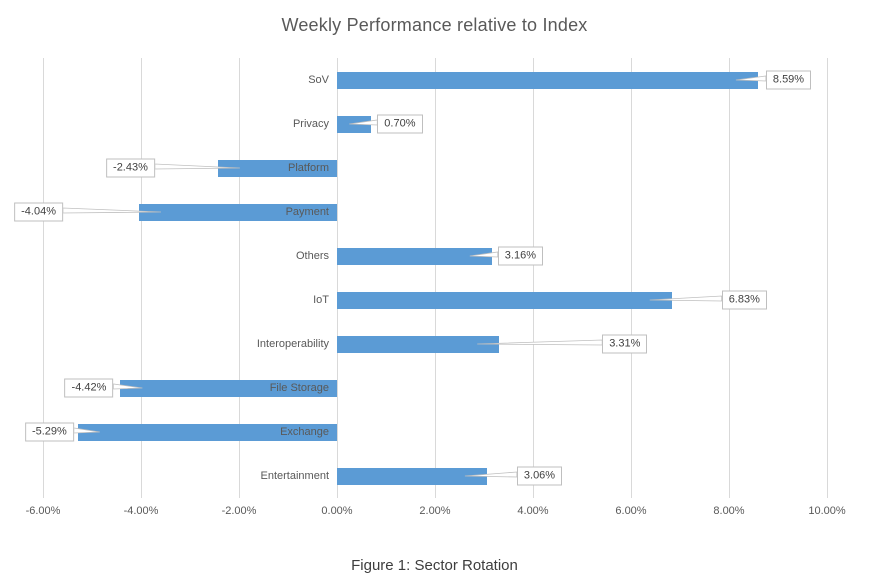  I want to click on data-label-callout: -4.04%, so click(38, 212).